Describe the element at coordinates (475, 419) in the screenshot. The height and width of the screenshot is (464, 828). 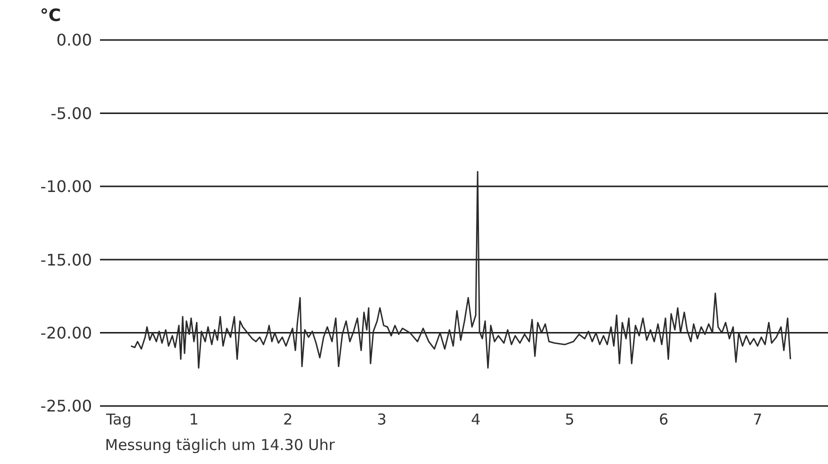
I see `x-tick-label: 4` at that location.